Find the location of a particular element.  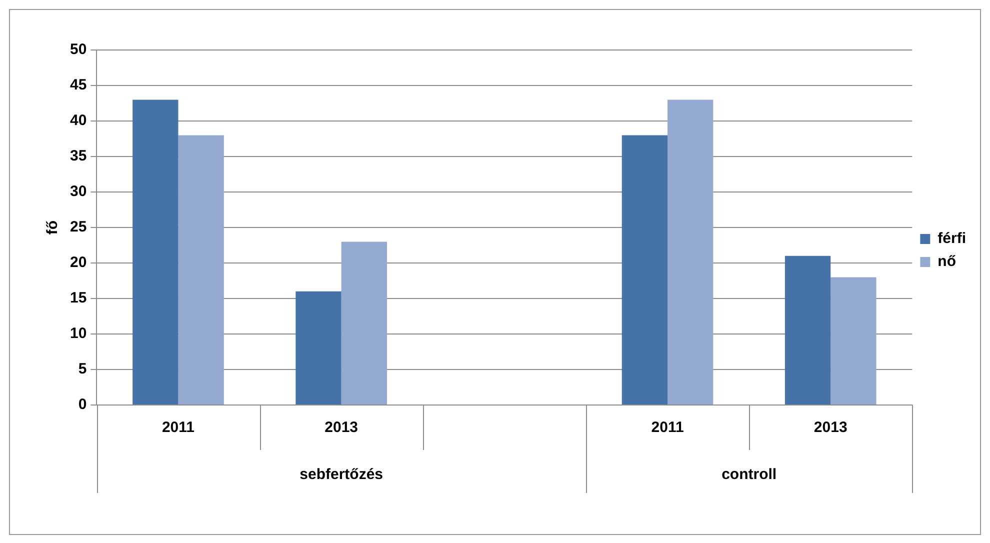

y-tick-label: 45 is located at coordinates (78, 85).